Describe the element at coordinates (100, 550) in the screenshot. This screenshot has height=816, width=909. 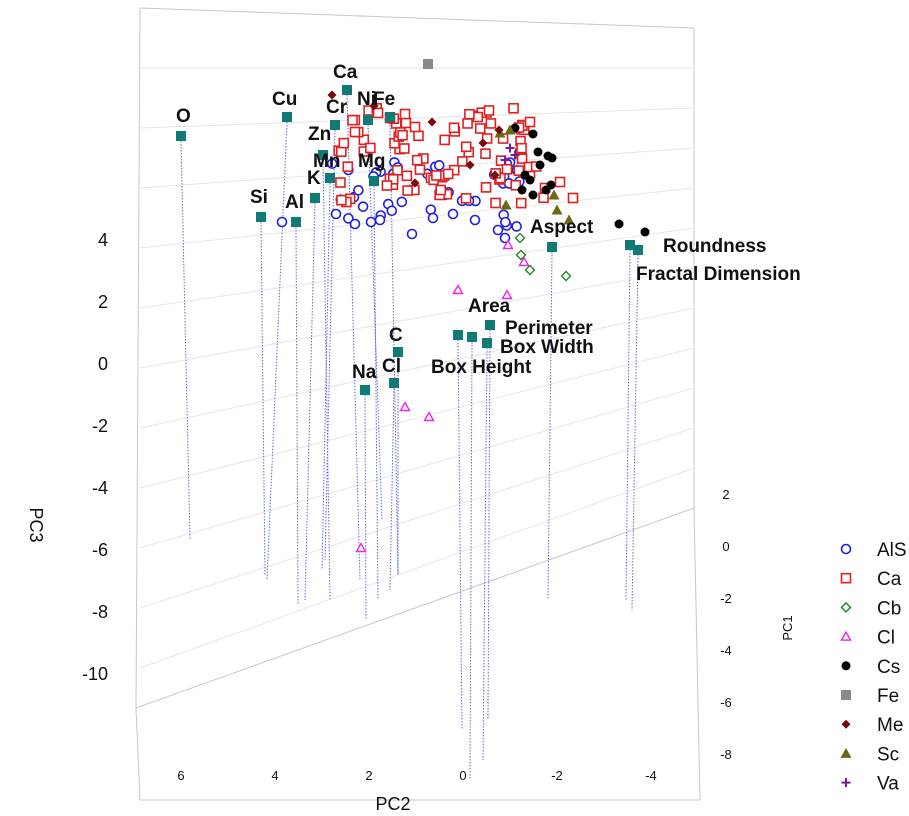
I see `z-tick-label: -6` at that location.